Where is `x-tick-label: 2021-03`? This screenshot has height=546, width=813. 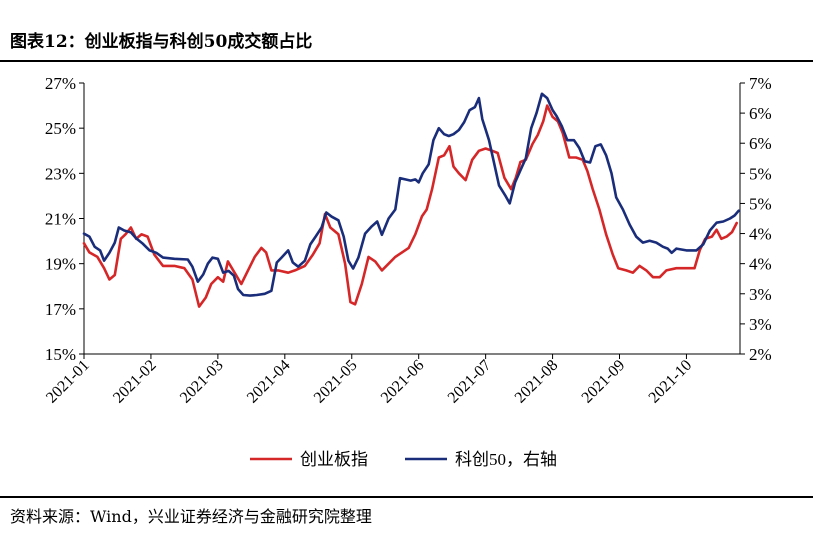
x-tick-label: 2021-03 is located at coordinates (202, 382).